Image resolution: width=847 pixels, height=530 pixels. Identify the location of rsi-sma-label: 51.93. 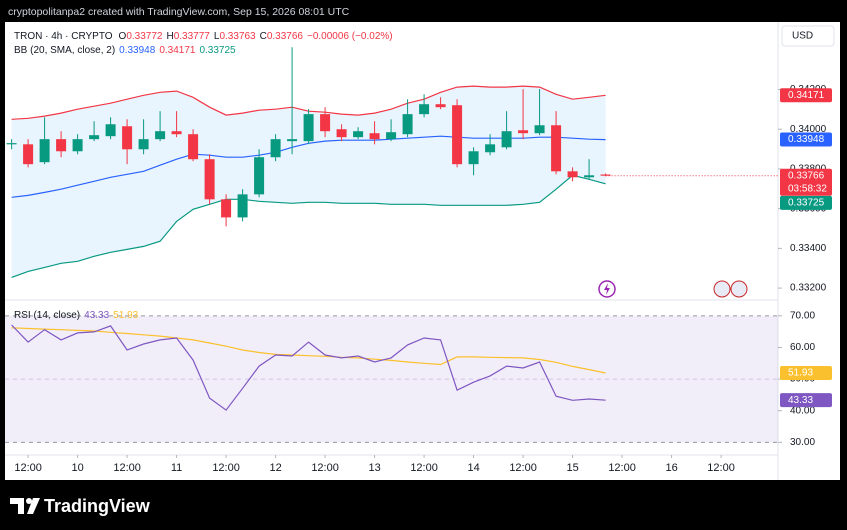
(800, 373).